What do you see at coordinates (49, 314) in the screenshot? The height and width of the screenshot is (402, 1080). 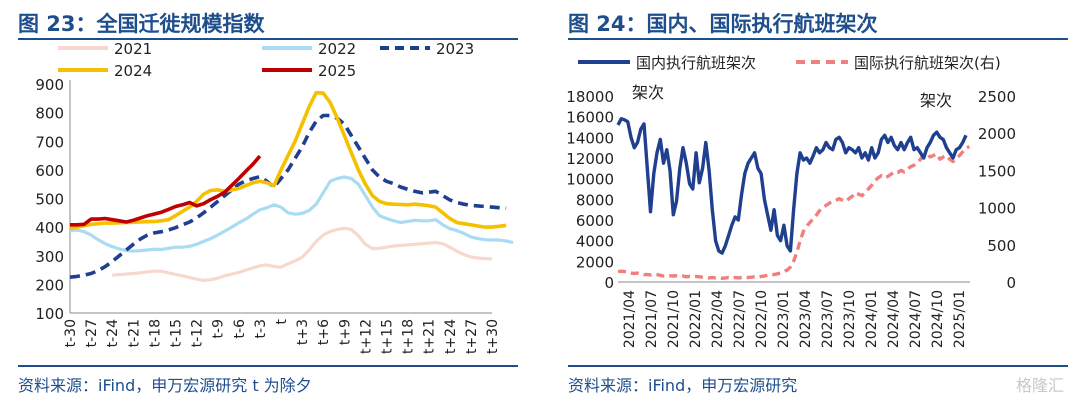 I see `y-tick-label: 100` at bounding box center [49, 314].